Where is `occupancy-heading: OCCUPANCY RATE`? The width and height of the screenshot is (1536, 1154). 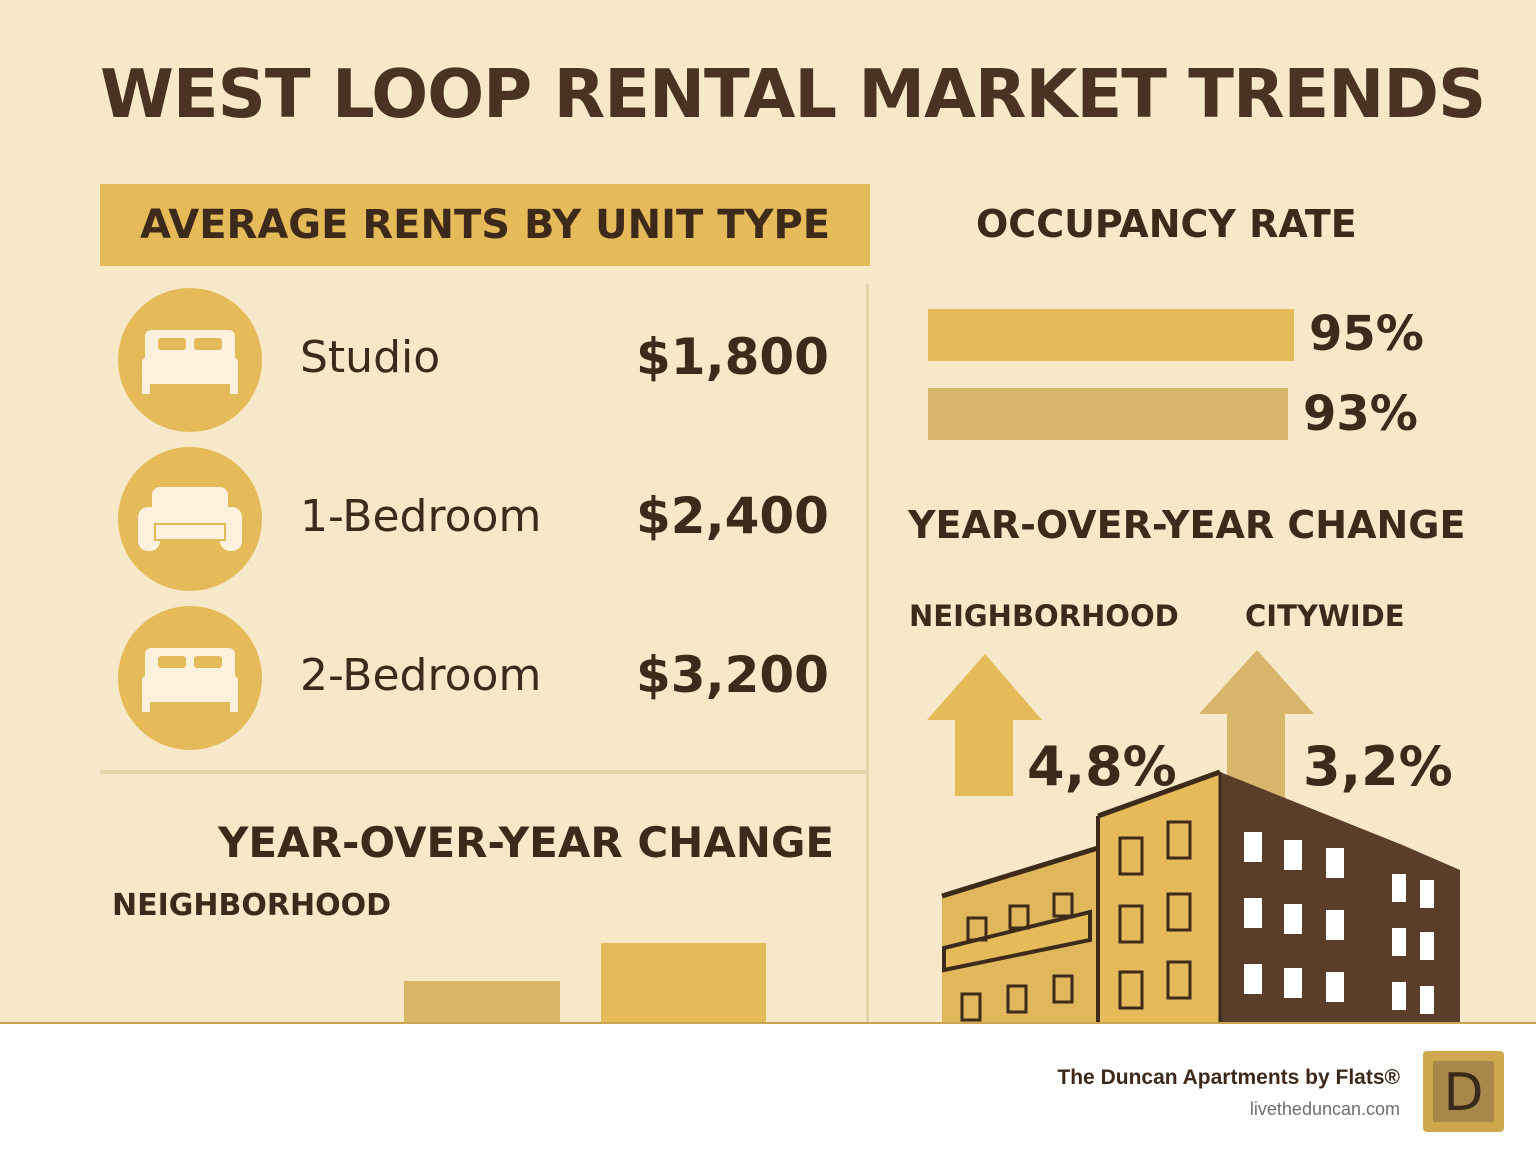
occupancy-heading: OCCUPANCY RATE is located at coordinates (1166, 224).